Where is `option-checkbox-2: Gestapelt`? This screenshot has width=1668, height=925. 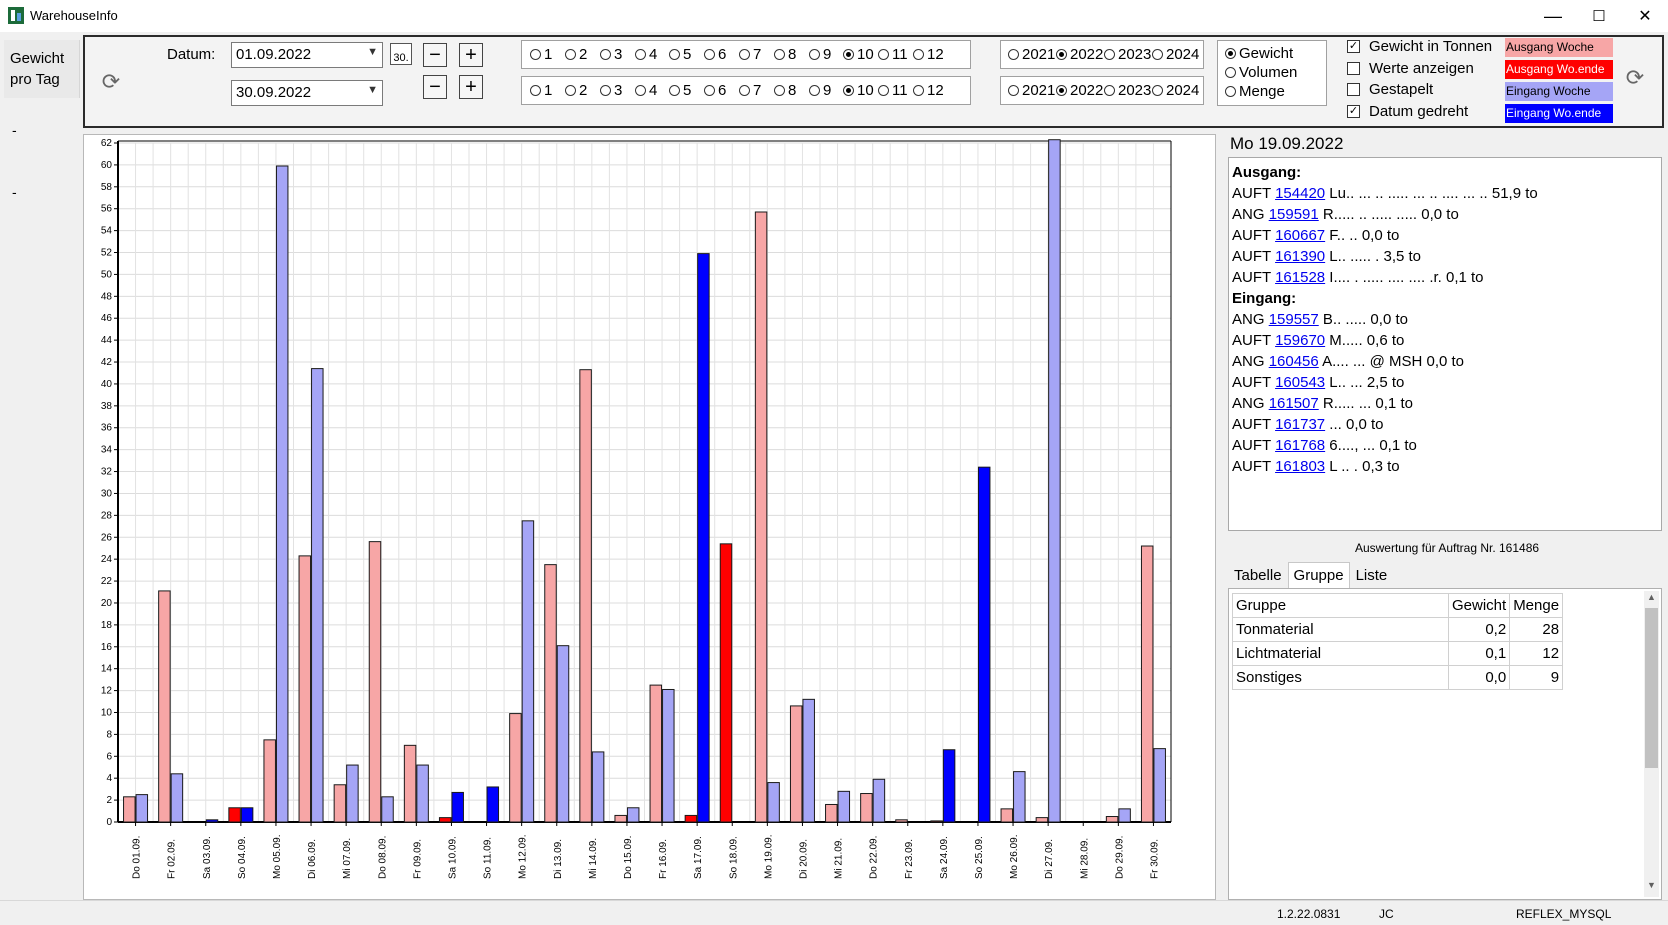
option-checkbox-2: Gestapelt is located at coordinates (1390, 89).